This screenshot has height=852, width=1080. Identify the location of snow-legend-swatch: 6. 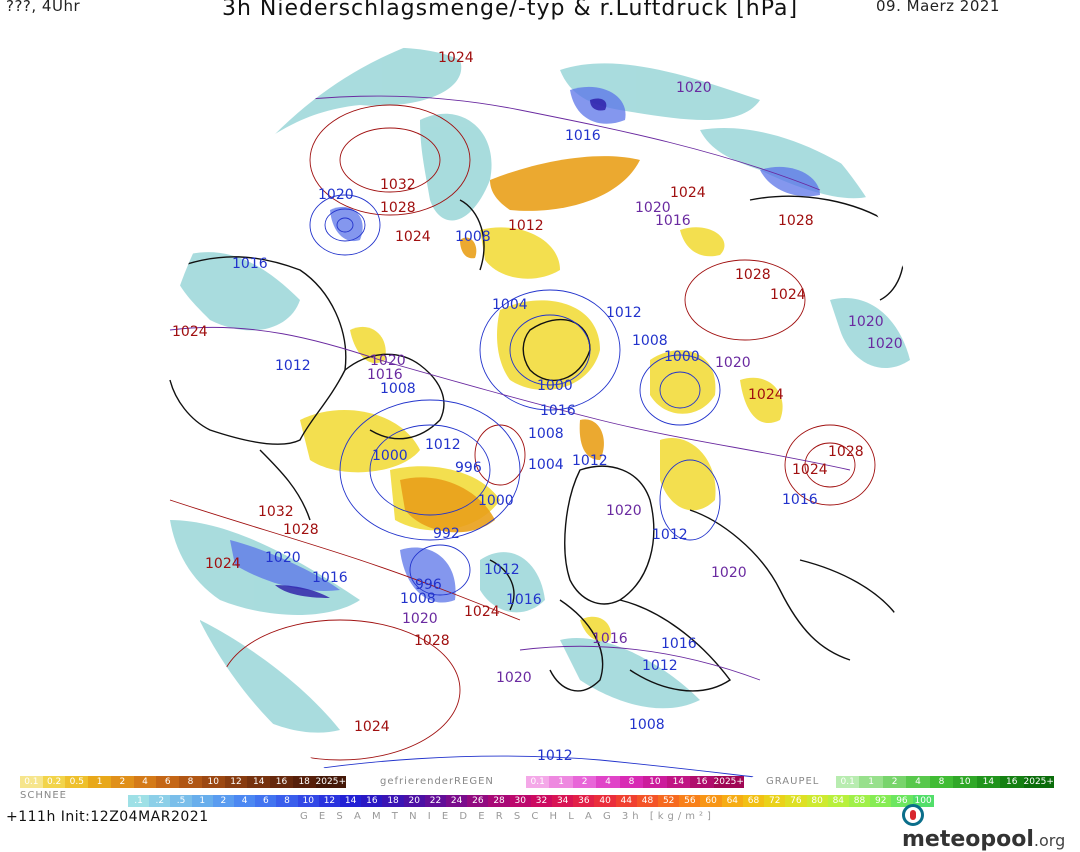
(168, 782).